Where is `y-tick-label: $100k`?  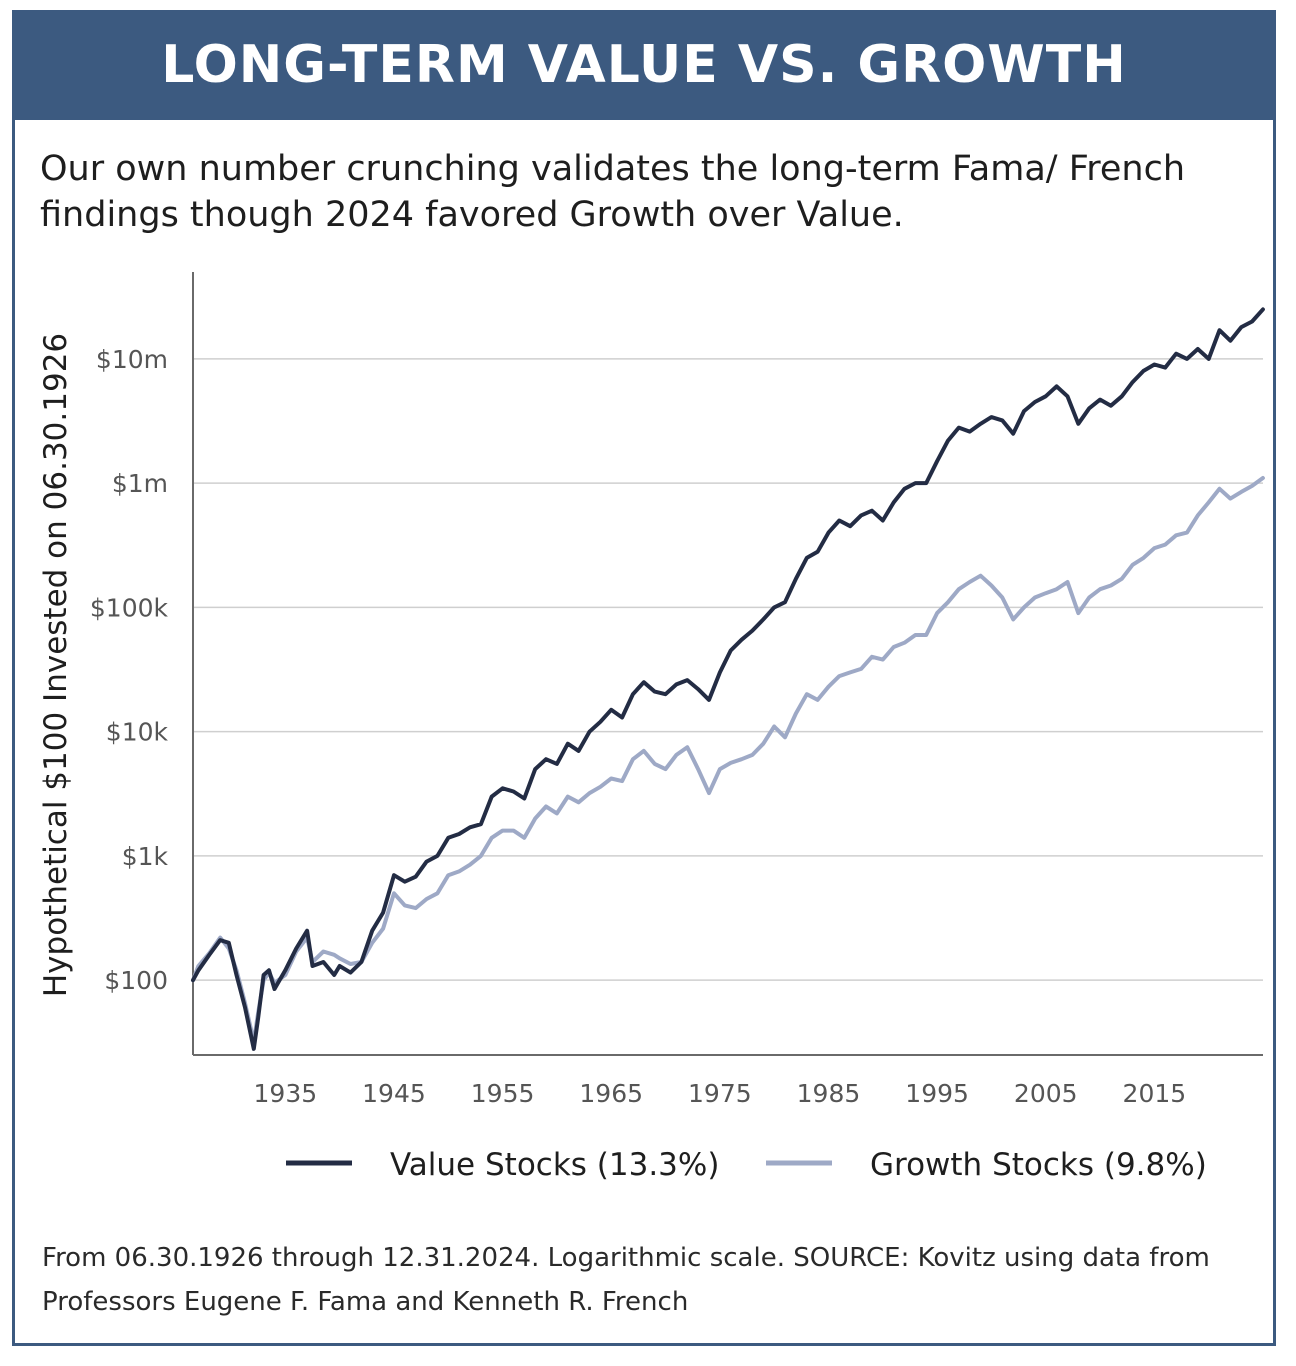
y-tick-label: $100k is located at coordinates (129, 607).